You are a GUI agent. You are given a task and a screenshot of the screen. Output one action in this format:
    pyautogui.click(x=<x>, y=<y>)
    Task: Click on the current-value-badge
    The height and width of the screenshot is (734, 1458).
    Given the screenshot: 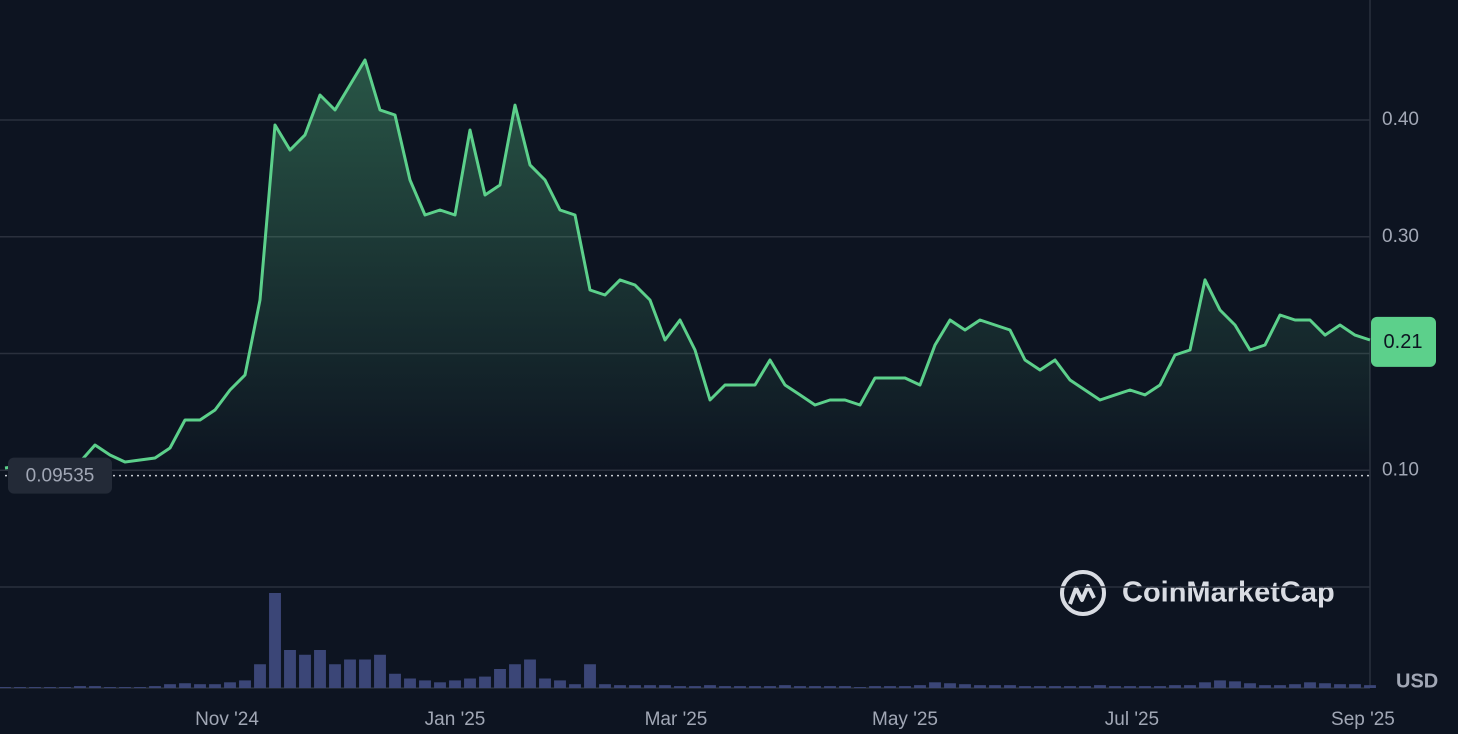 What is the action you would take?
    pyautogui.click(x=1403, y=341)
    